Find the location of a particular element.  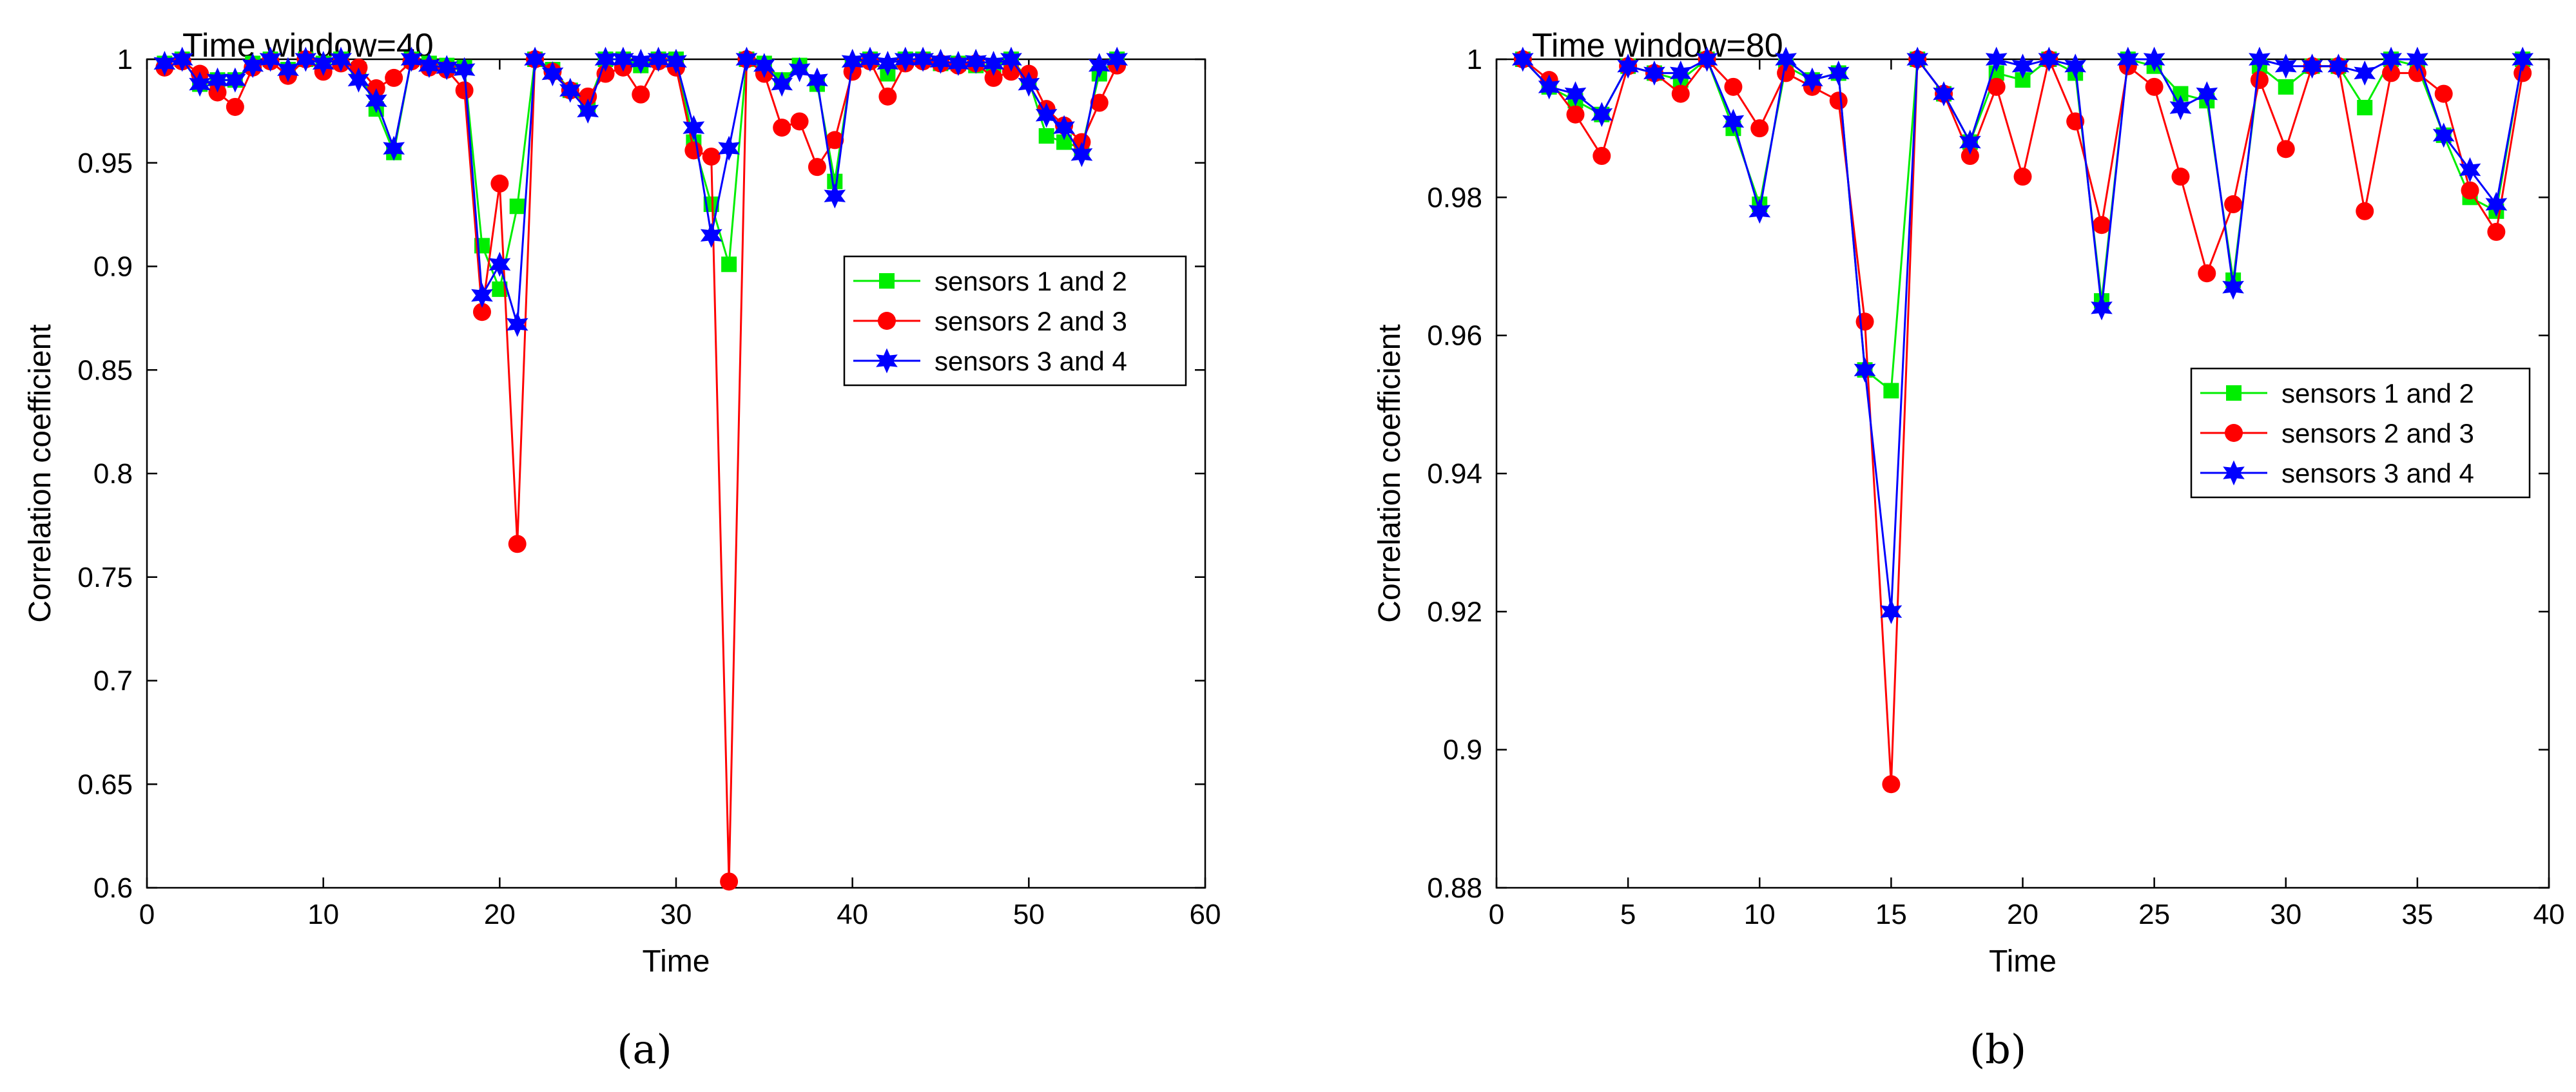

legend-item-sensors-1-and-2: sensors 1 and 2 is located at coordinates (2337, 393).